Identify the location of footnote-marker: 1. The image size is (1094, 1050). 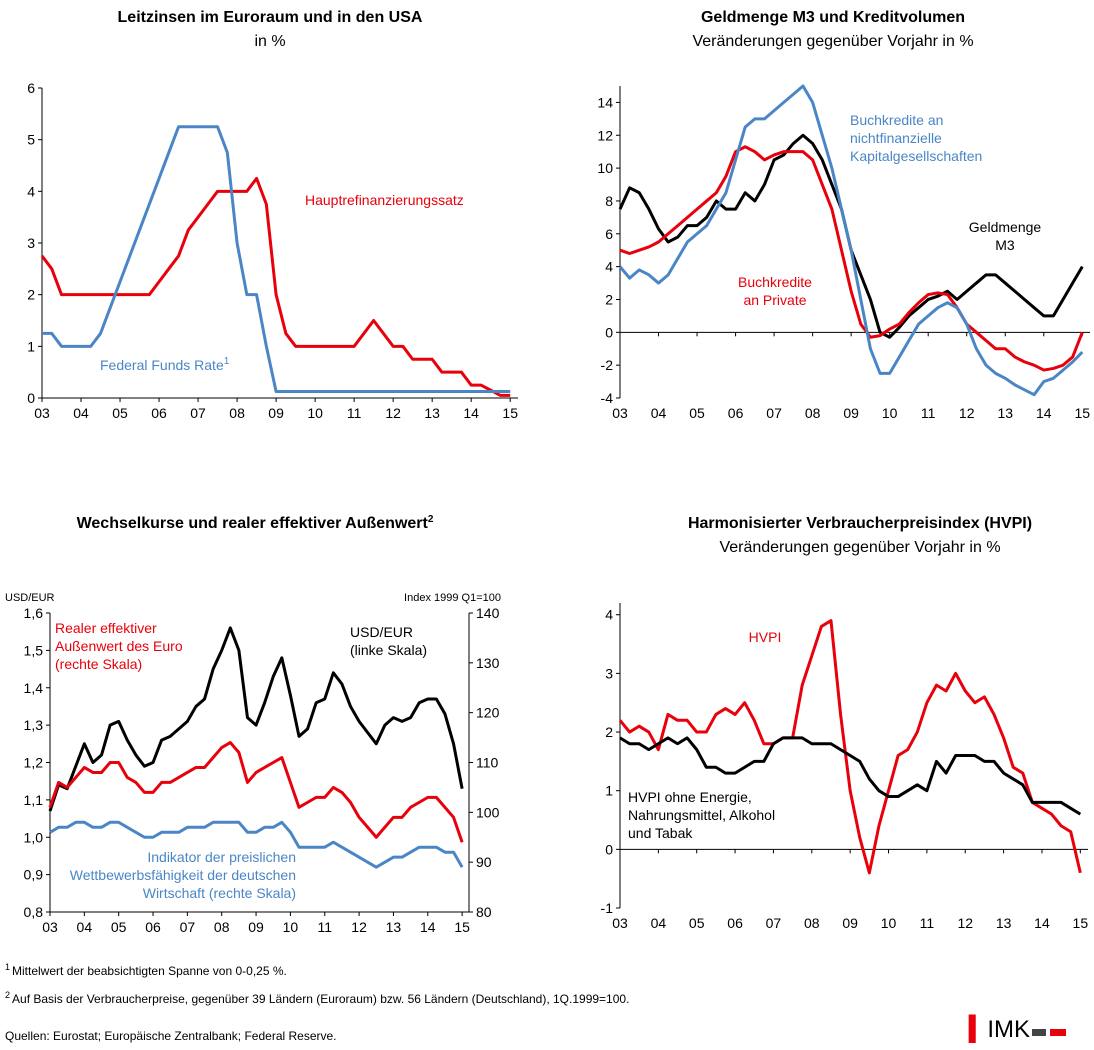
(7, 967).